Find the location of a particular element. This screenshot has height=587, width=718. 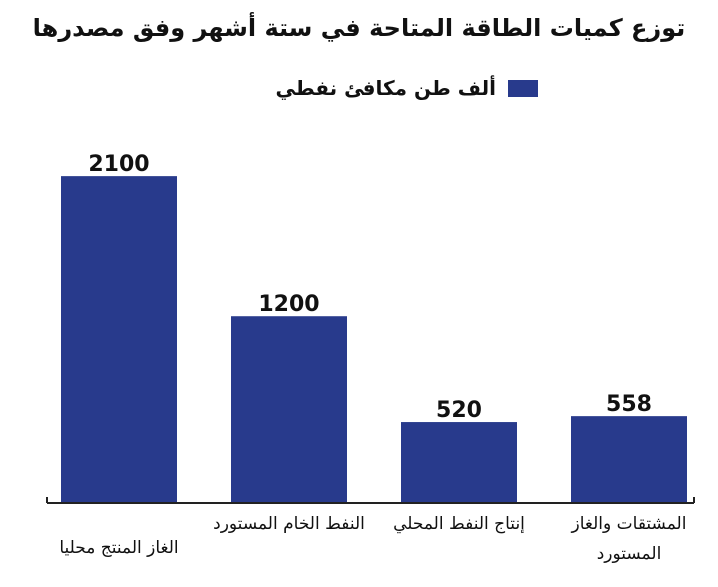

legend-swatch is located at coordinates (523, 88).